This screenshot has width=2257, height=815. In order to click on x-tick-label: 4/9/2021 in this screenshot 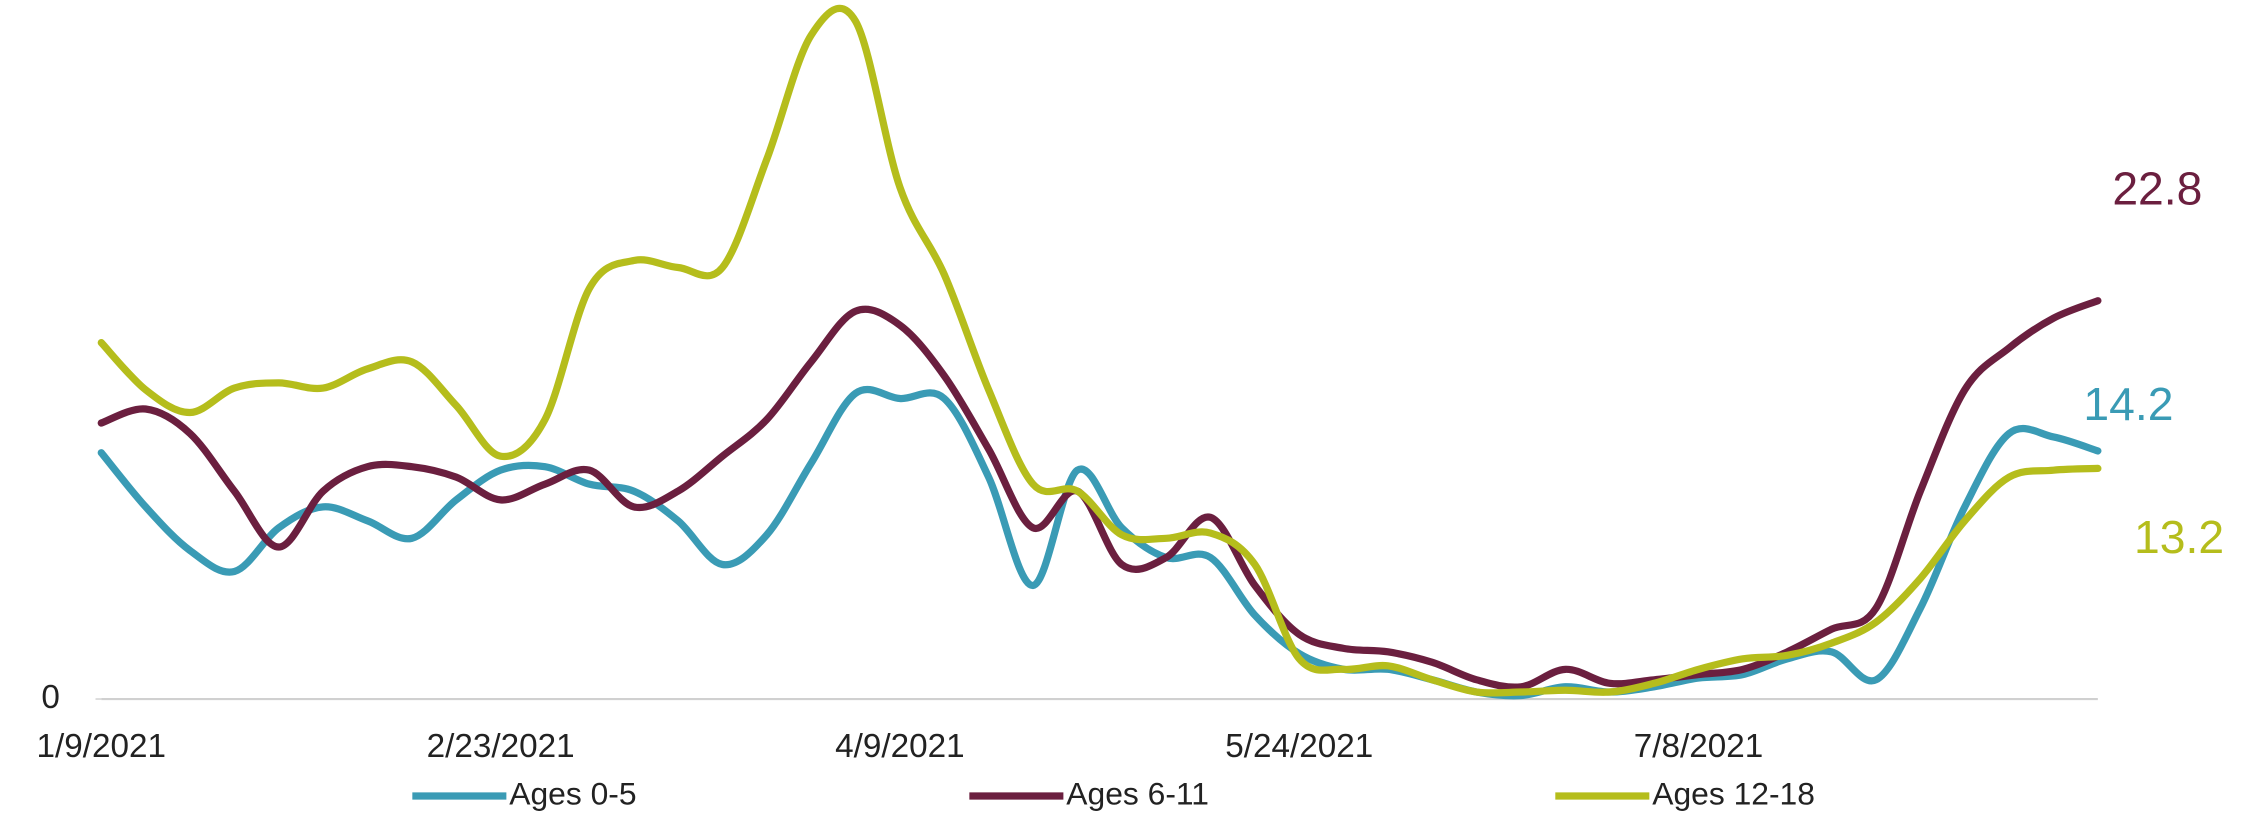, I will do `click(900, 746)`.